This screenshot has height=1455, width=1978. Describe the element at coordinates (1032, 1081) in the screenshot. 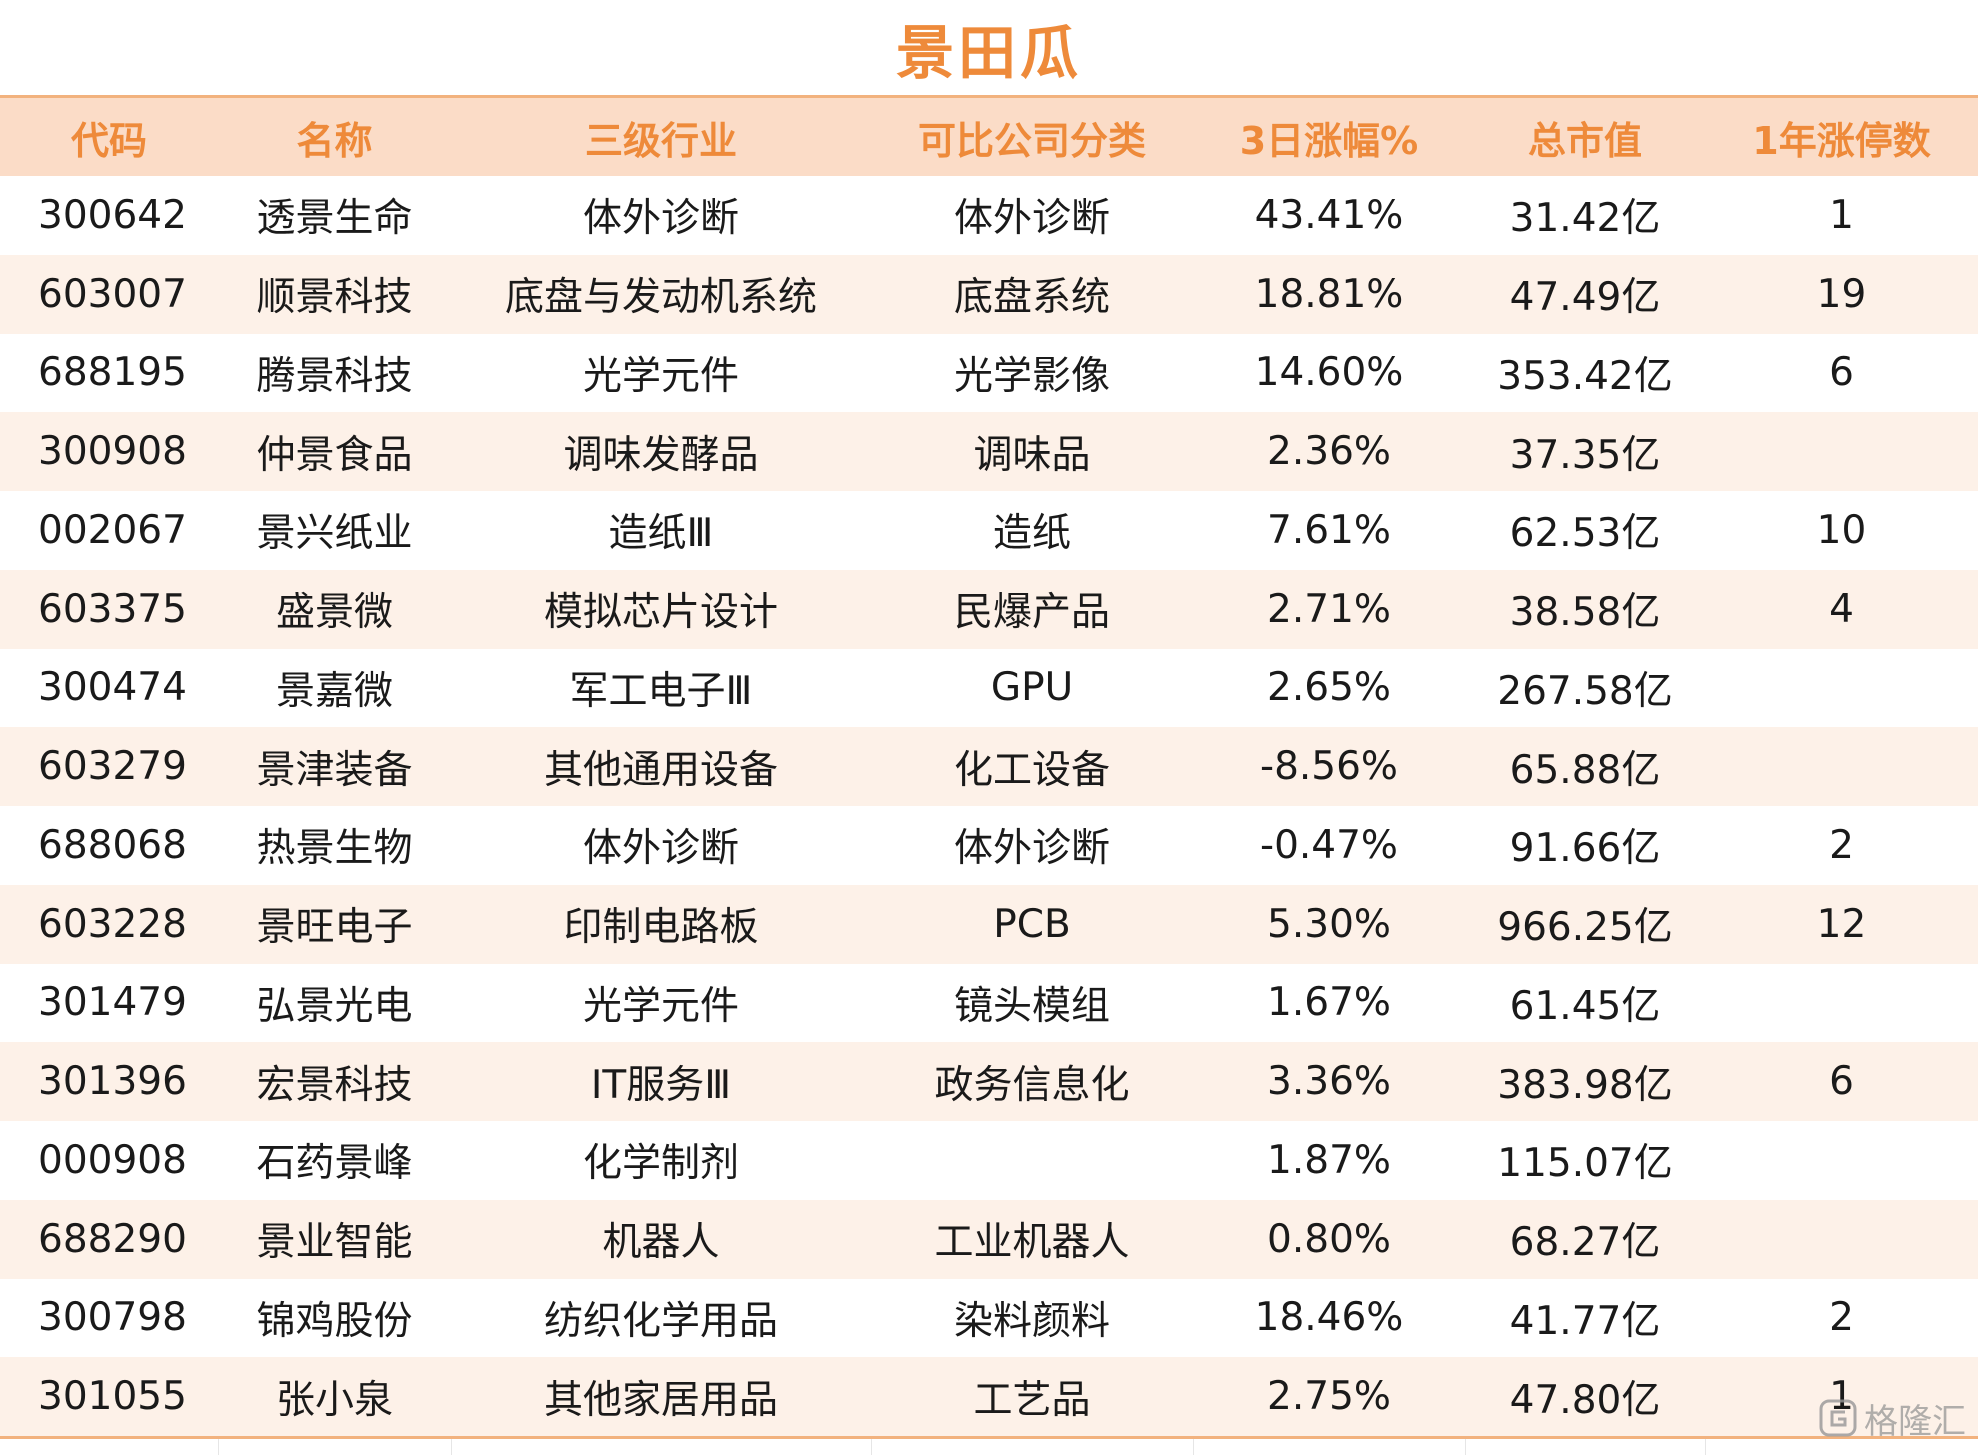

I see `cell-peer-category: 政务信息化` at that location.